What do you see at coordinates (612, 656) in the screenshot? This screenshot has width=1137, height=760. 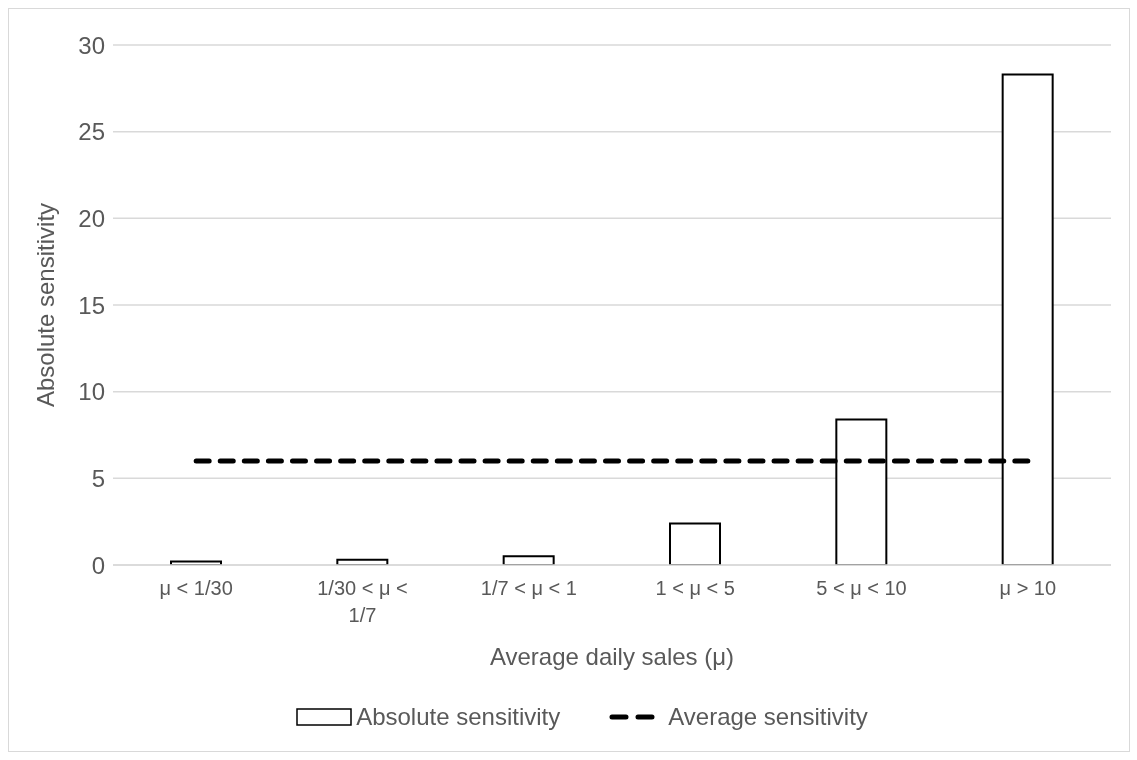 I see `x-axis-title: Average daily sales (μ)` at bounding box center [612, 656].